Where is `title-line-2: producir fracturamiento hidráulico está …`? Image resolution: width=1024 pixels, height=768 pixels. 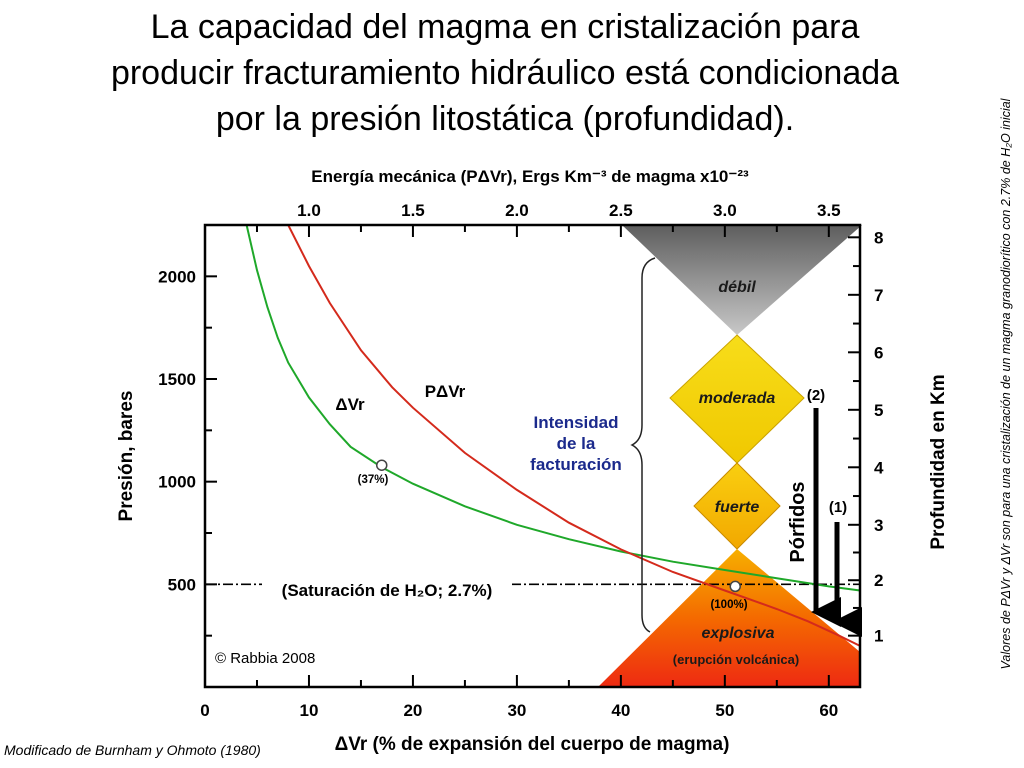 title-line-2: producir fracturamiento hidráulico está … is located at coordinates (505, 73).